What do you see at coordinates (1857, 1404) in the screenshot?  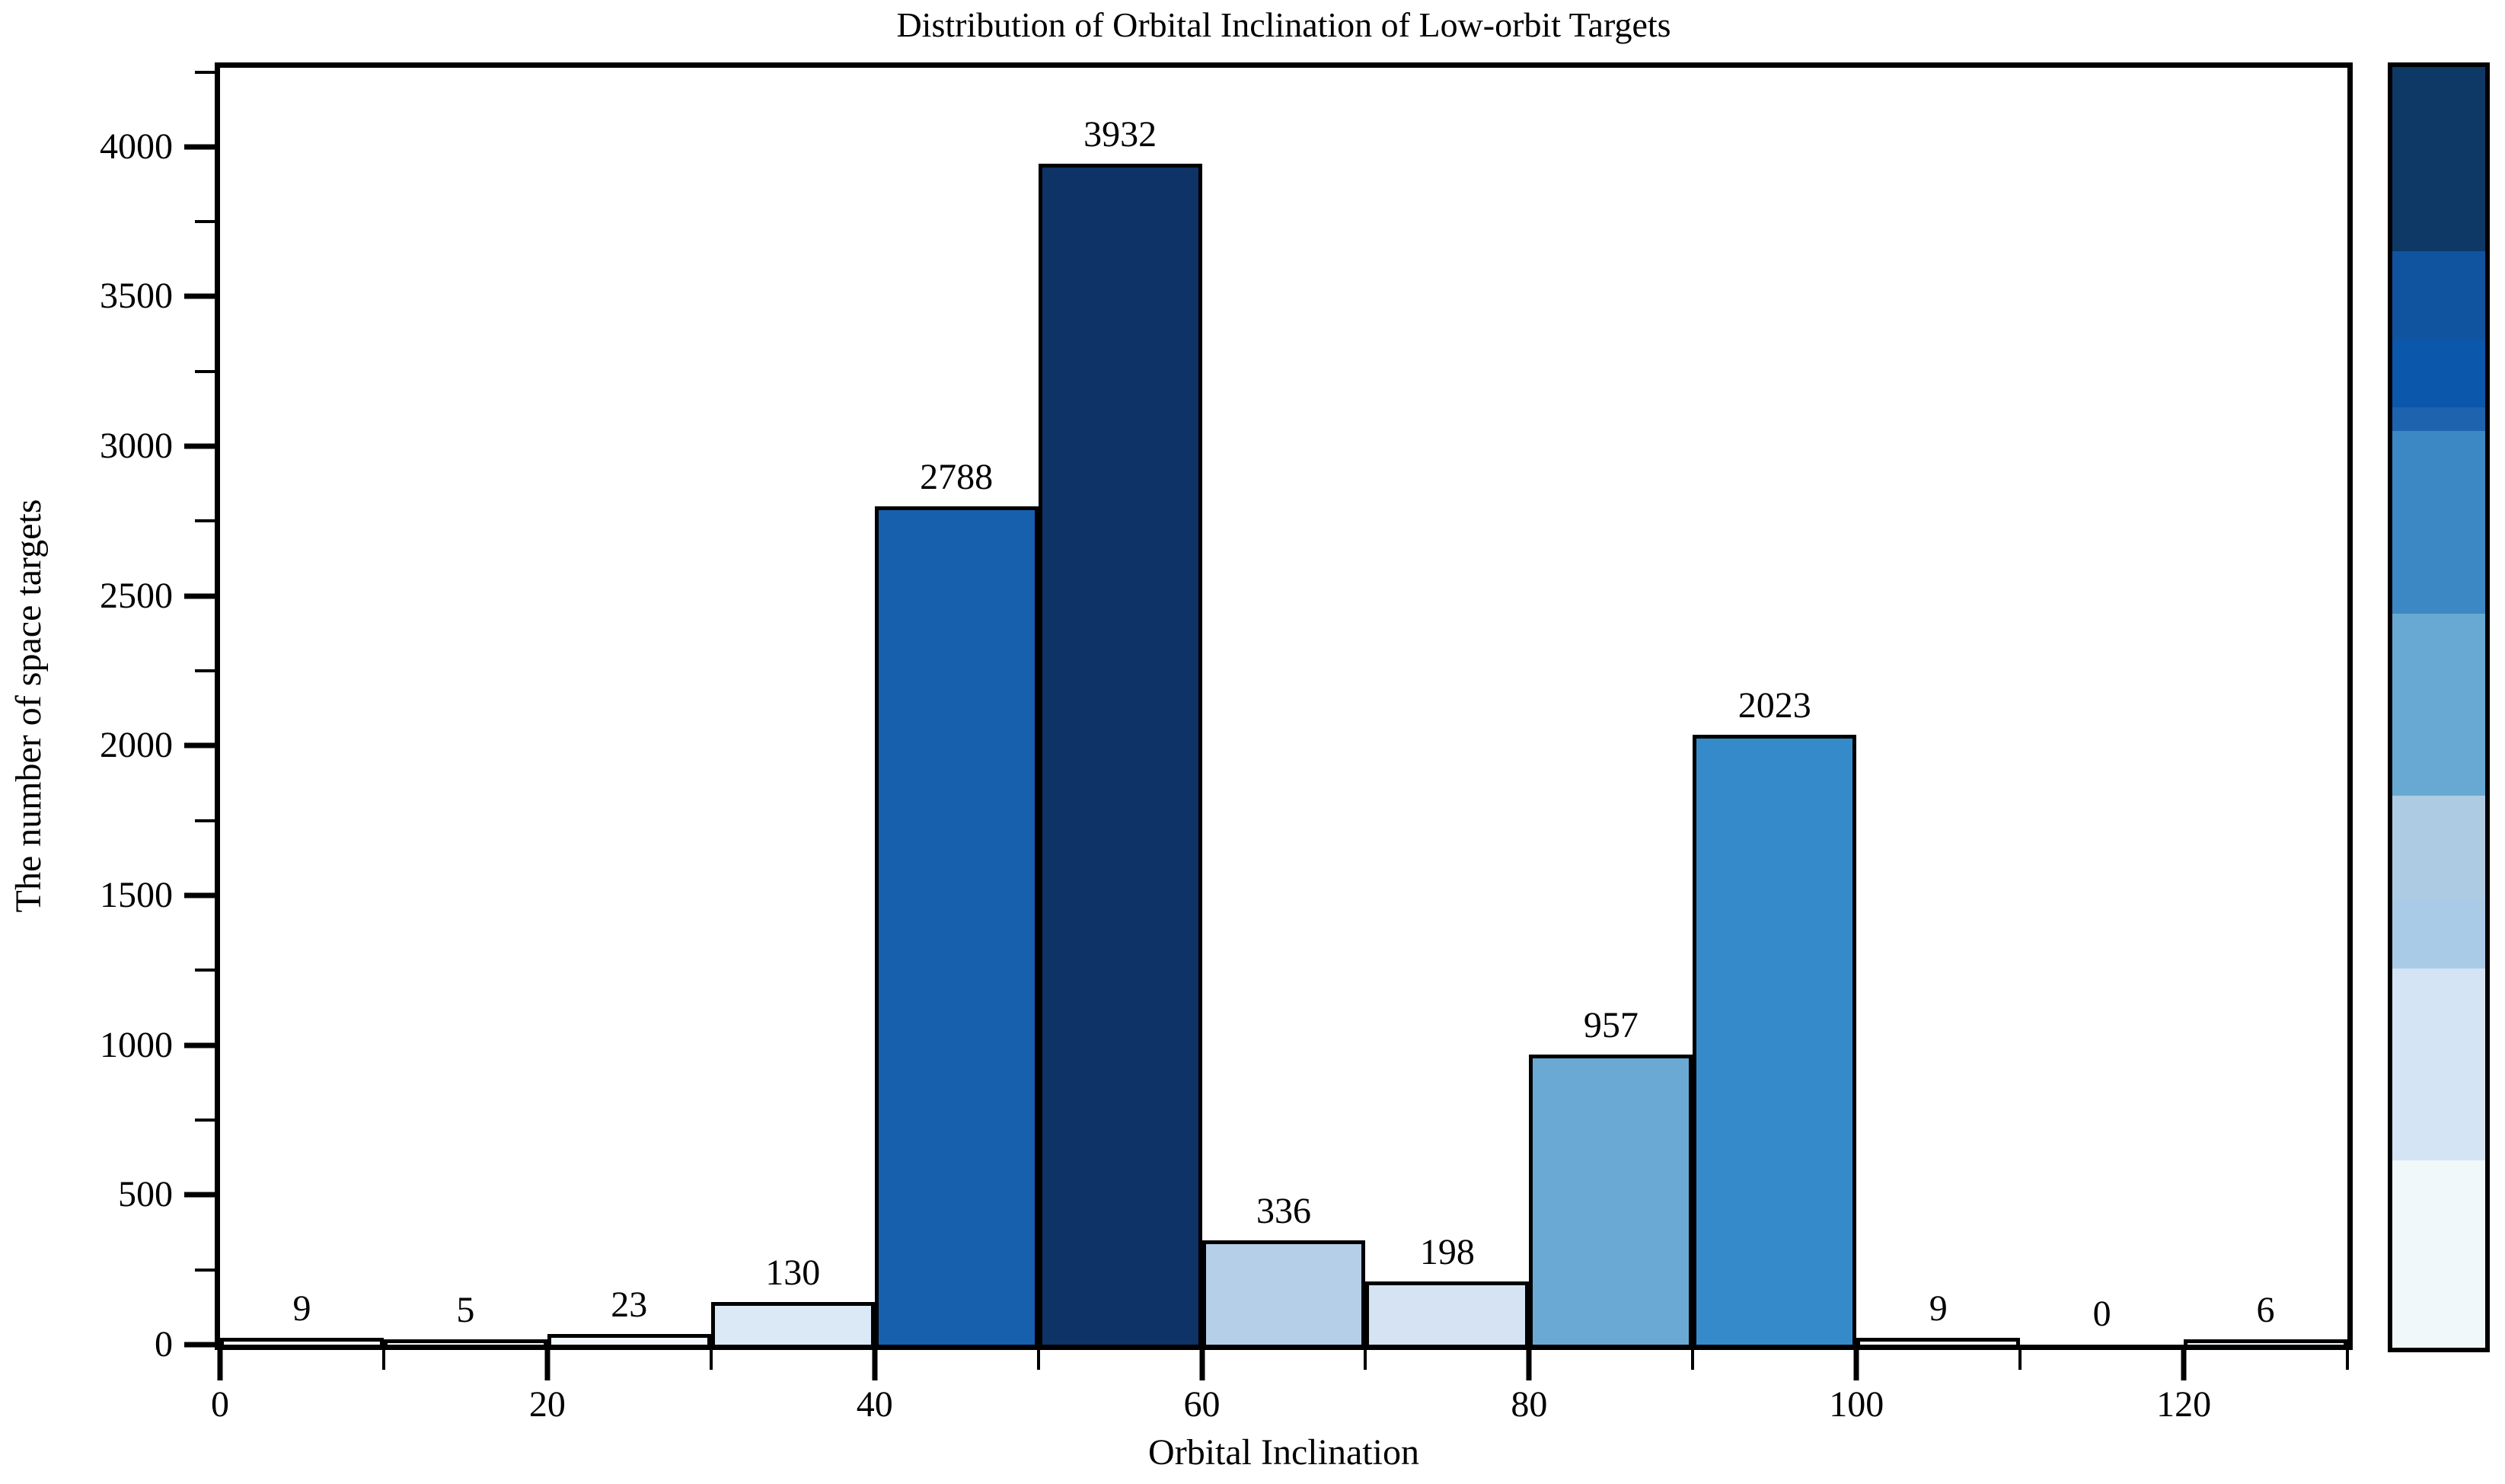 I see `x-tick-label: 100` at bounding box center [1857, 1404].